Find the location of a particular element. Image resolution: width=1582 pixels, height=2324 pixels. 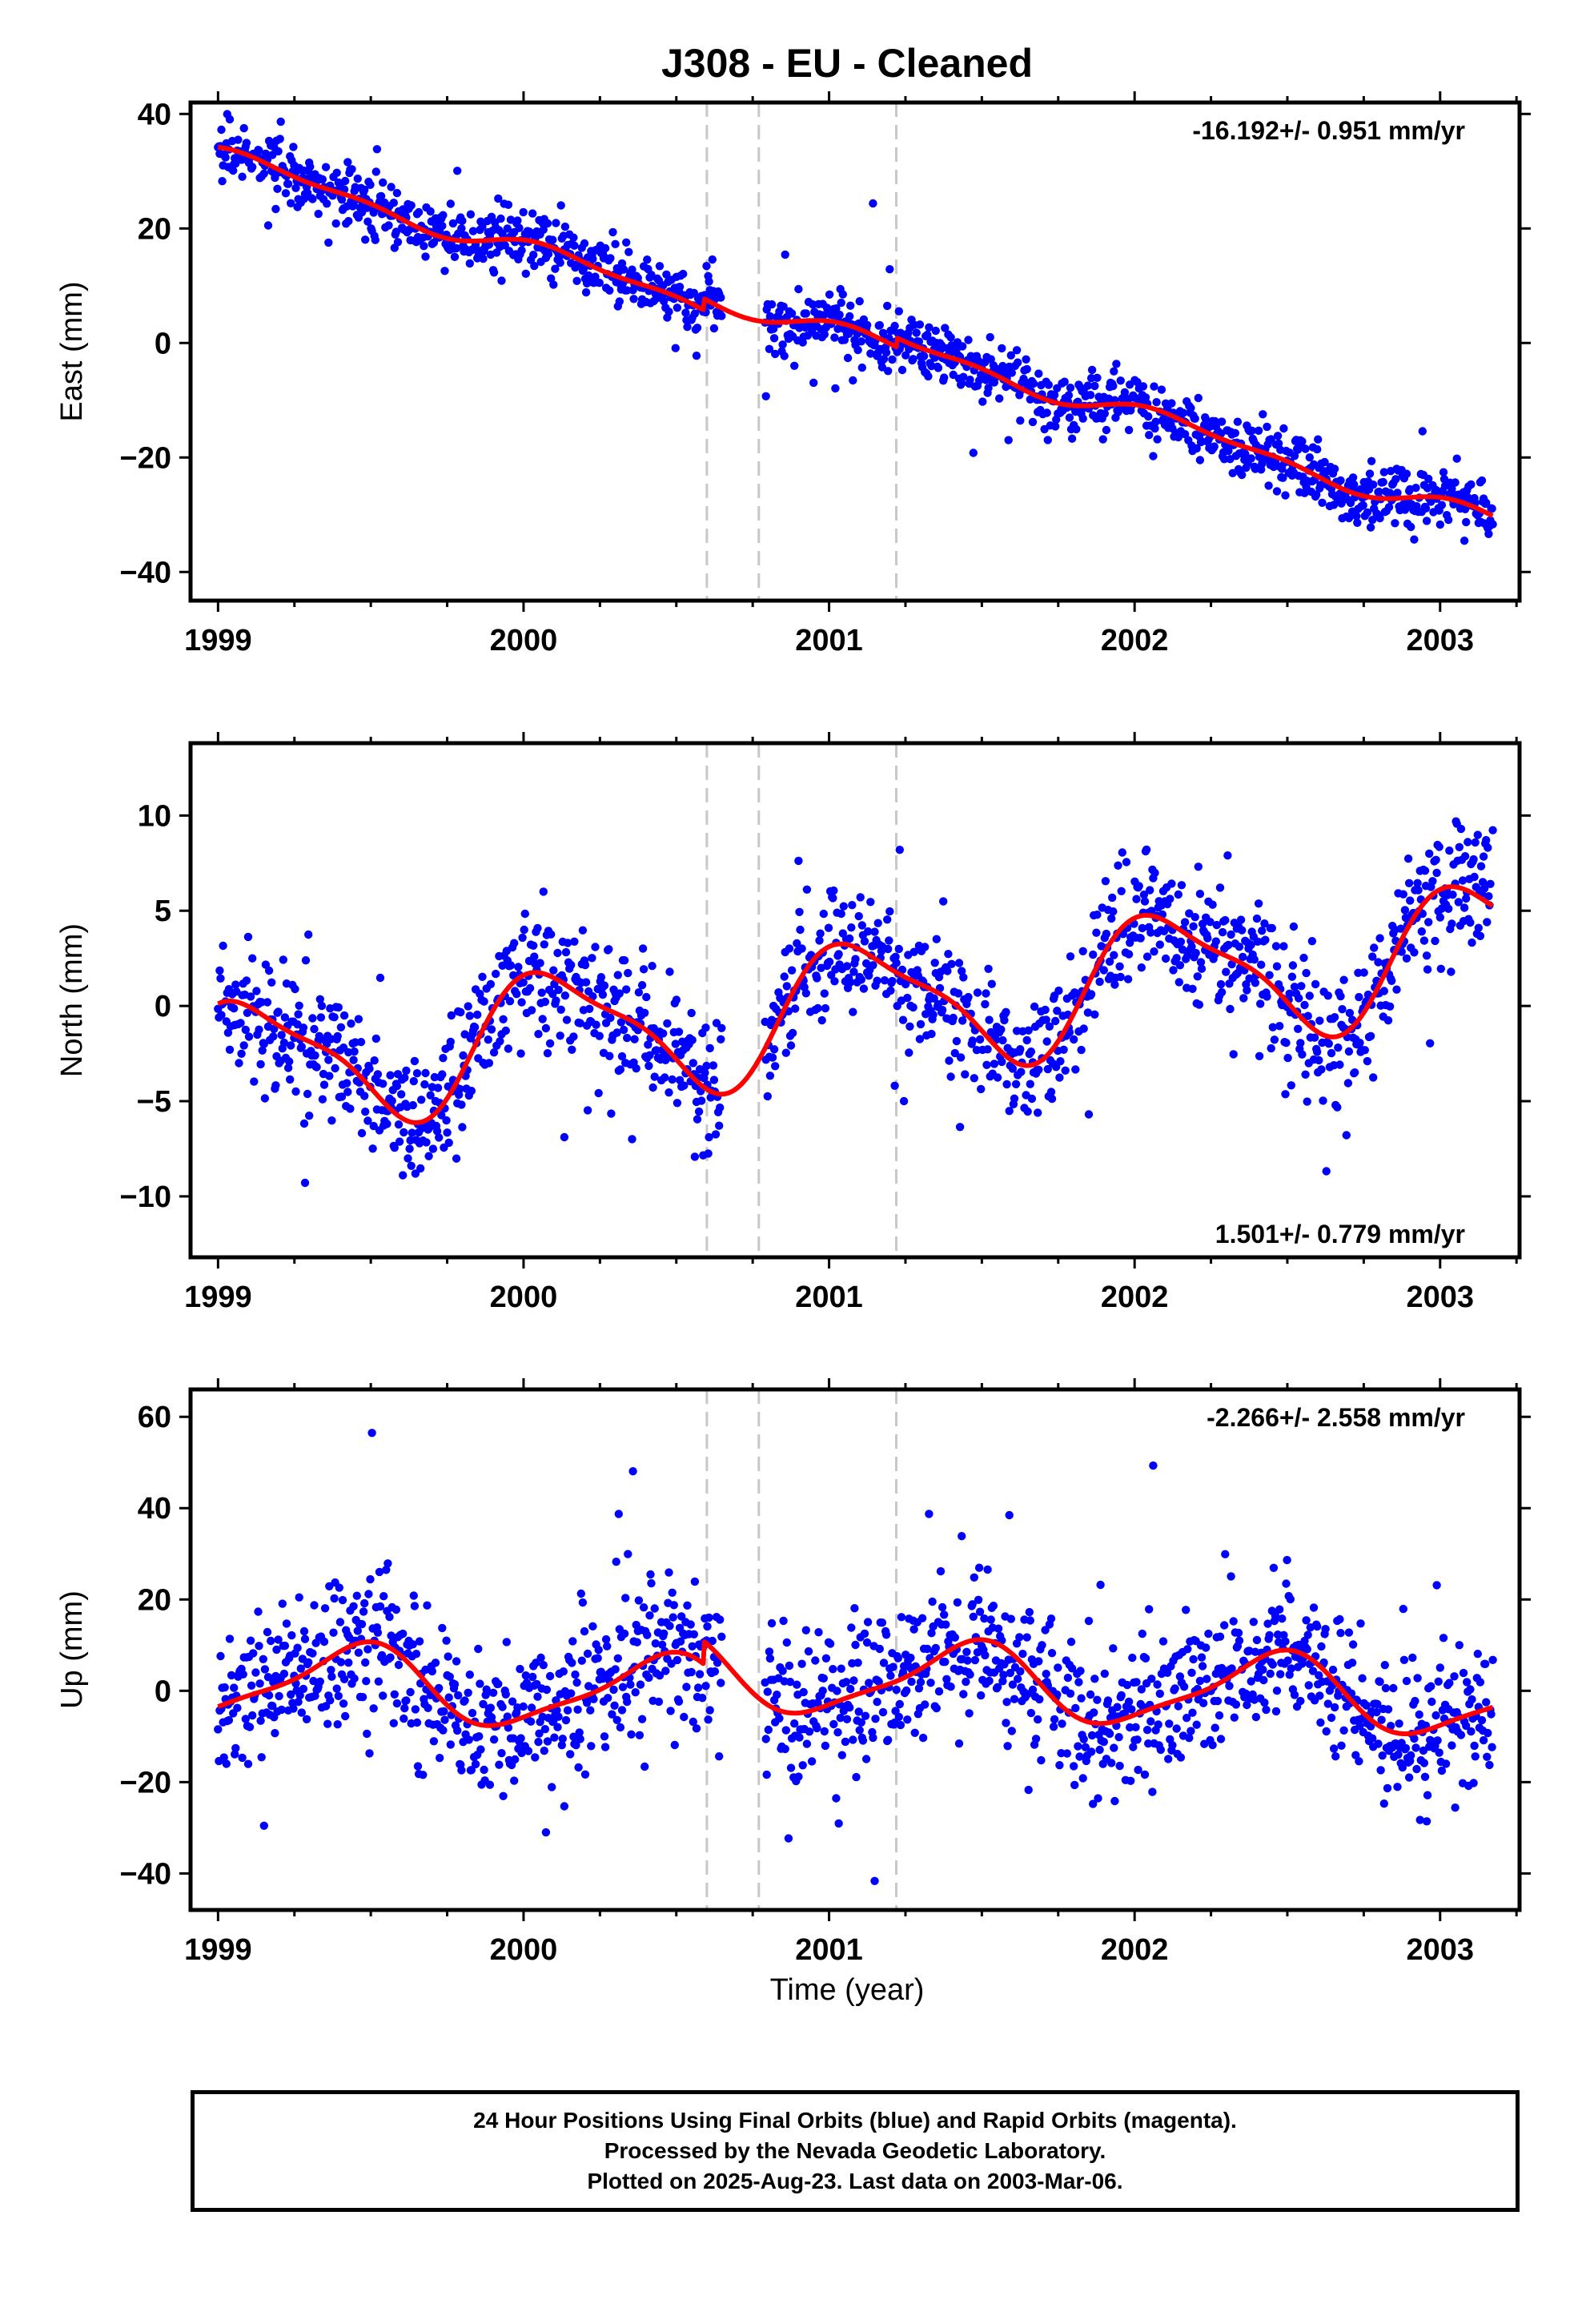

y-tick-label: 60 is located at coordinates (154, 1417).